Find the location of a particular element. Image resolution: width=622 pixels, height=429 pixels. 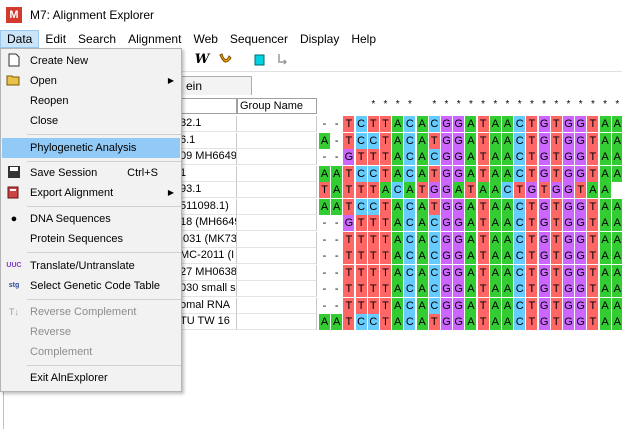

muscle-icon is located at coordinates (226, 60).